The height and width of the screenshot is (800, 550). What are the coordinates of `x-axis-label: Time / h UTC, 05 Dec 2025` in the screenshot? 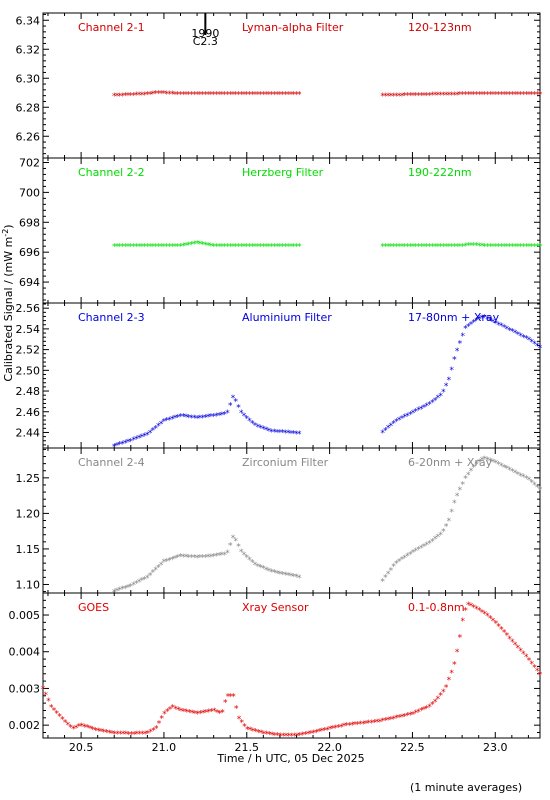 It's located at (290, 758).